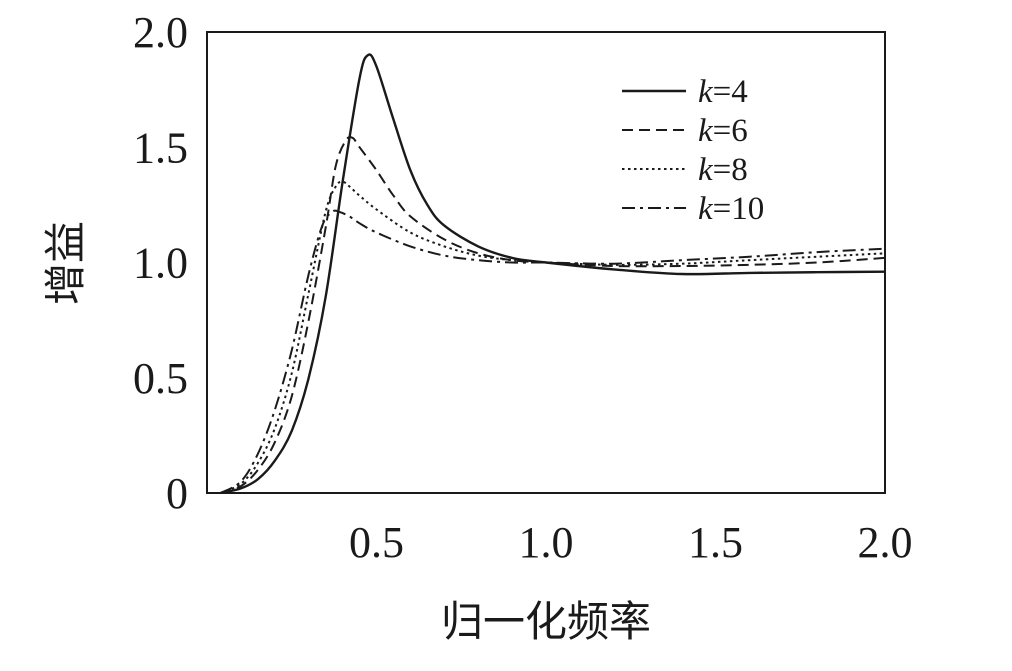 This screenshot has height=671, width=1012. What do you see at coordinates (731, 209) in the screenshot?
I see `legend-label: k=10` at bounding box center [731, 209].